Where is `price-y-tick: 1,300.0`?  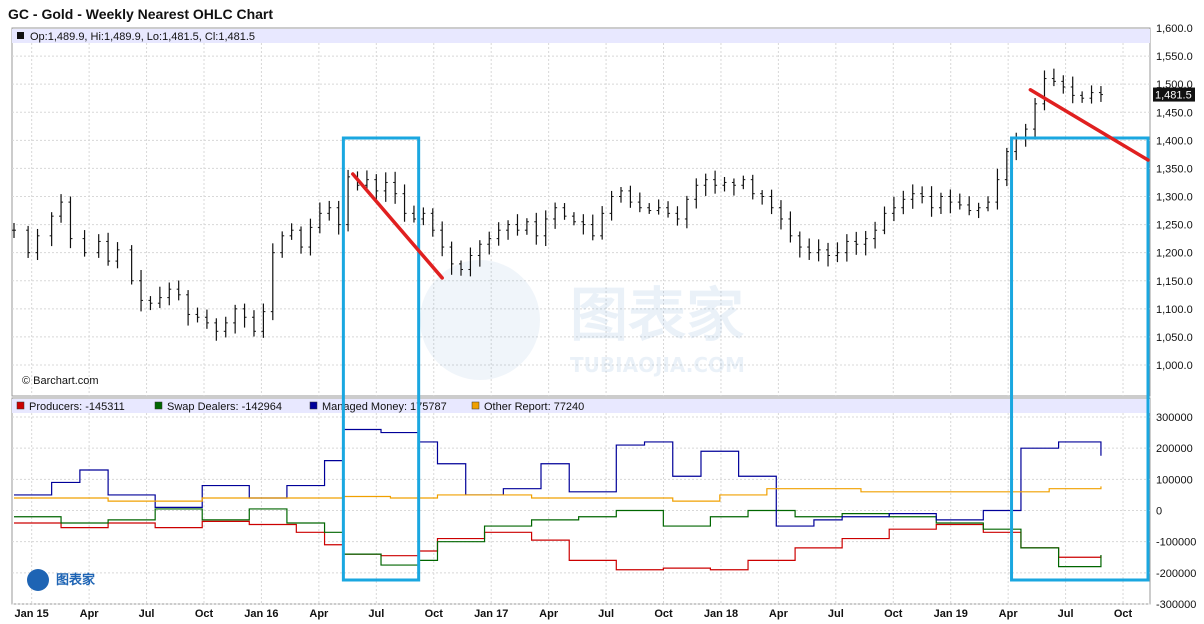 price-y-tick: 1,300.0 is located at coordinates (1174, 198).